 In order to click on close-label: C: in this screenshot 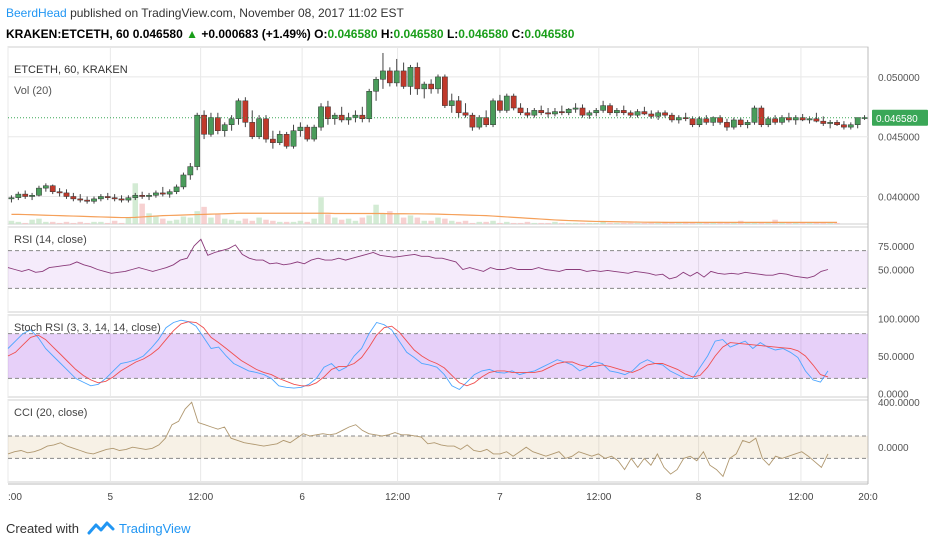, I will do `click(518, 34)`.